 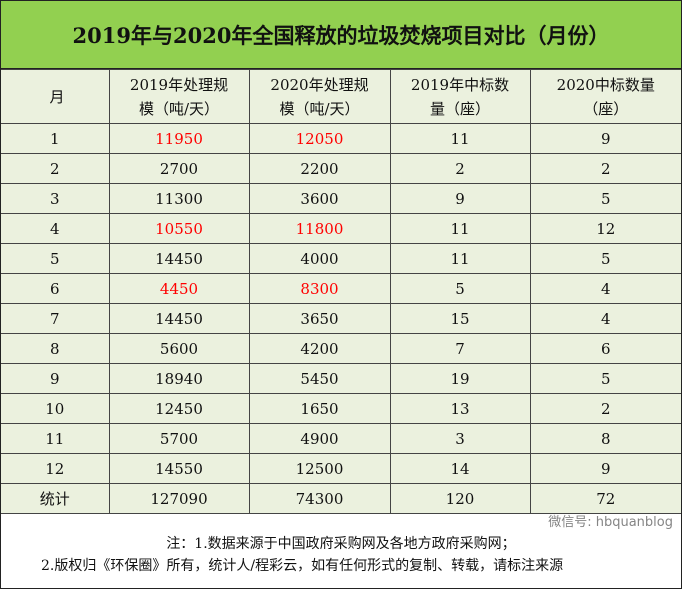 I want to click on table-row: 10 12450 1650 13 2, so click(x=341, y=408).